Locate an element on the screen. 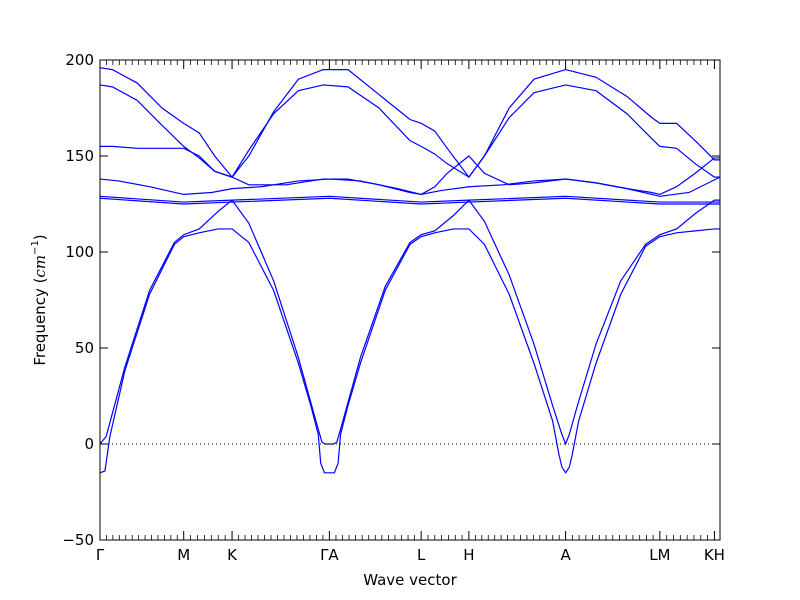 The height and width of the screenshot is (600, 800). y-tick-label: 0 is located at coordinates (89, 444).